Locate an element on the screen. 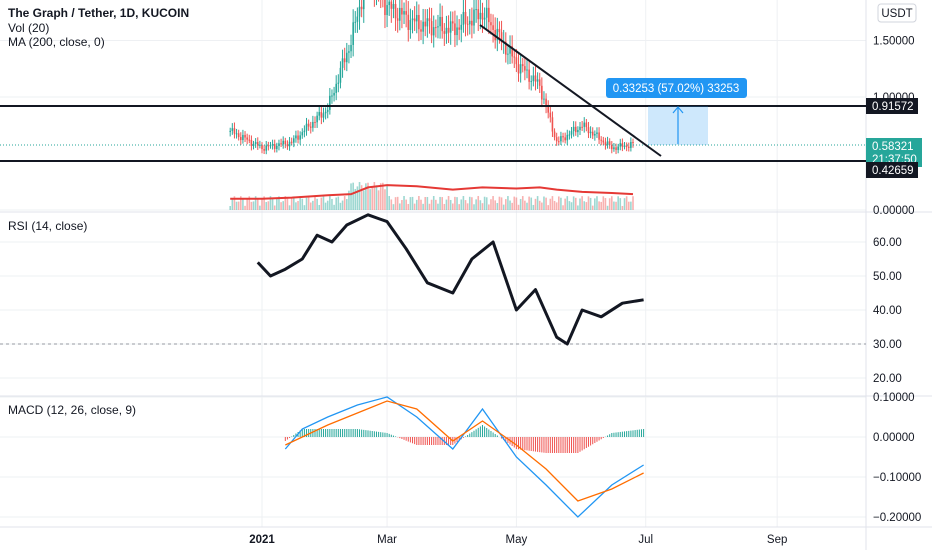 The height and width of the screenshot is (550, 932). currency-button is located at coordinates (897, 13).